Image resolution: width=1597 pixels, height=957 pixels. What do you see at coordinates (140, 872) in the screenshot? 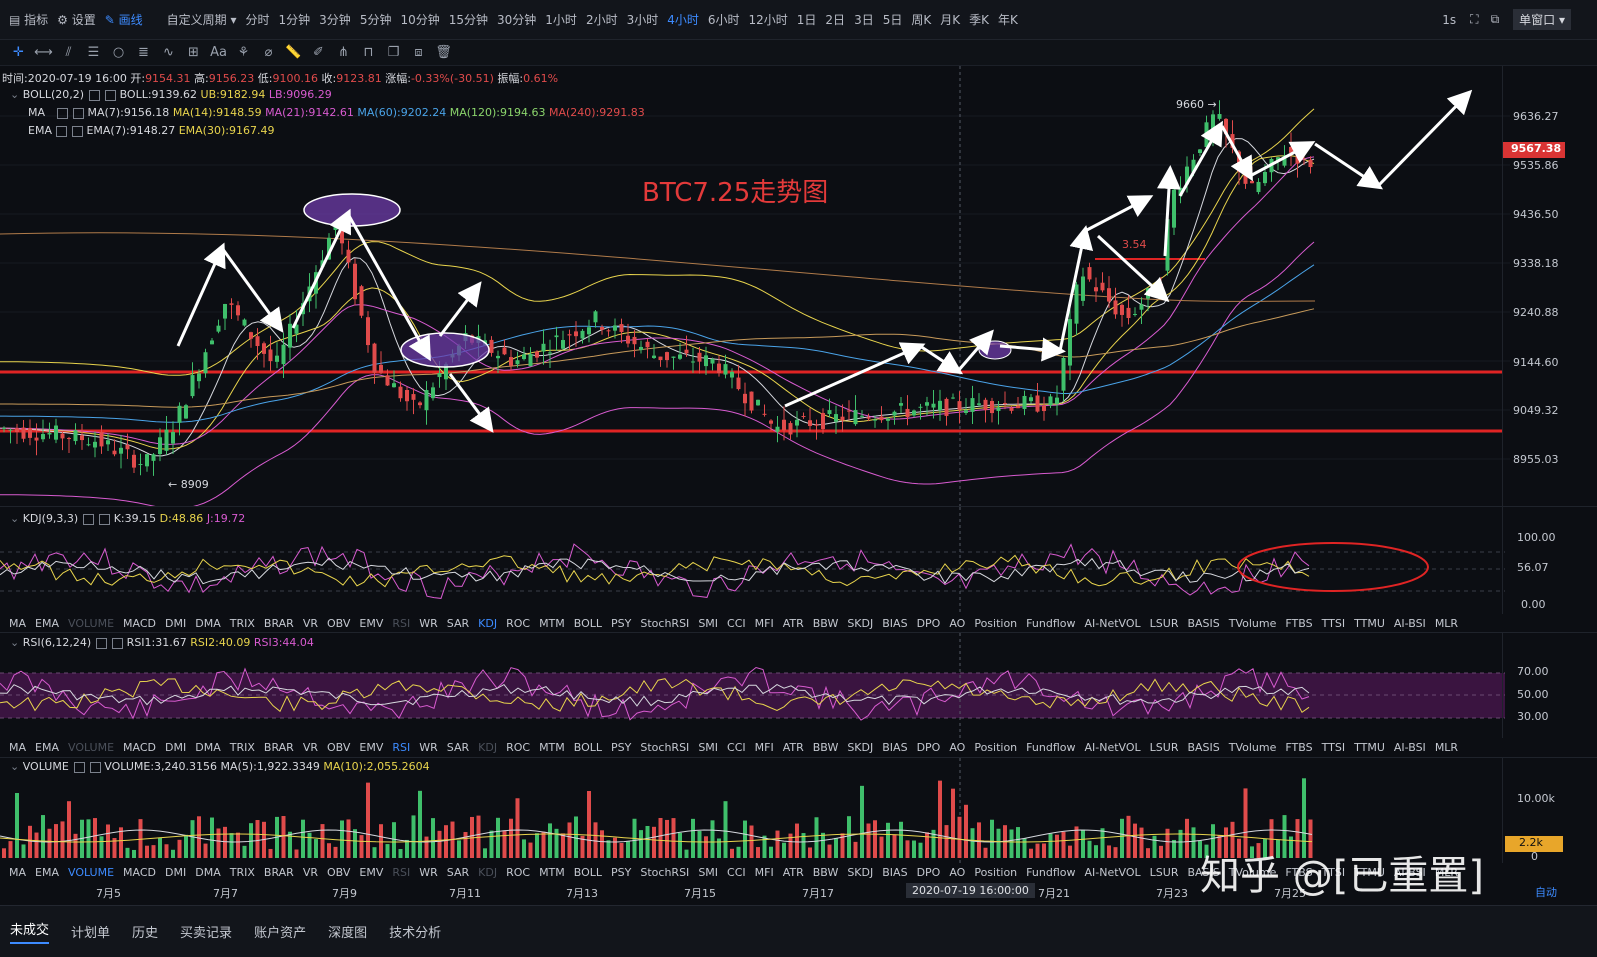
I see `indicator-tab-macd: MACD` at bounding box center [140, 872].